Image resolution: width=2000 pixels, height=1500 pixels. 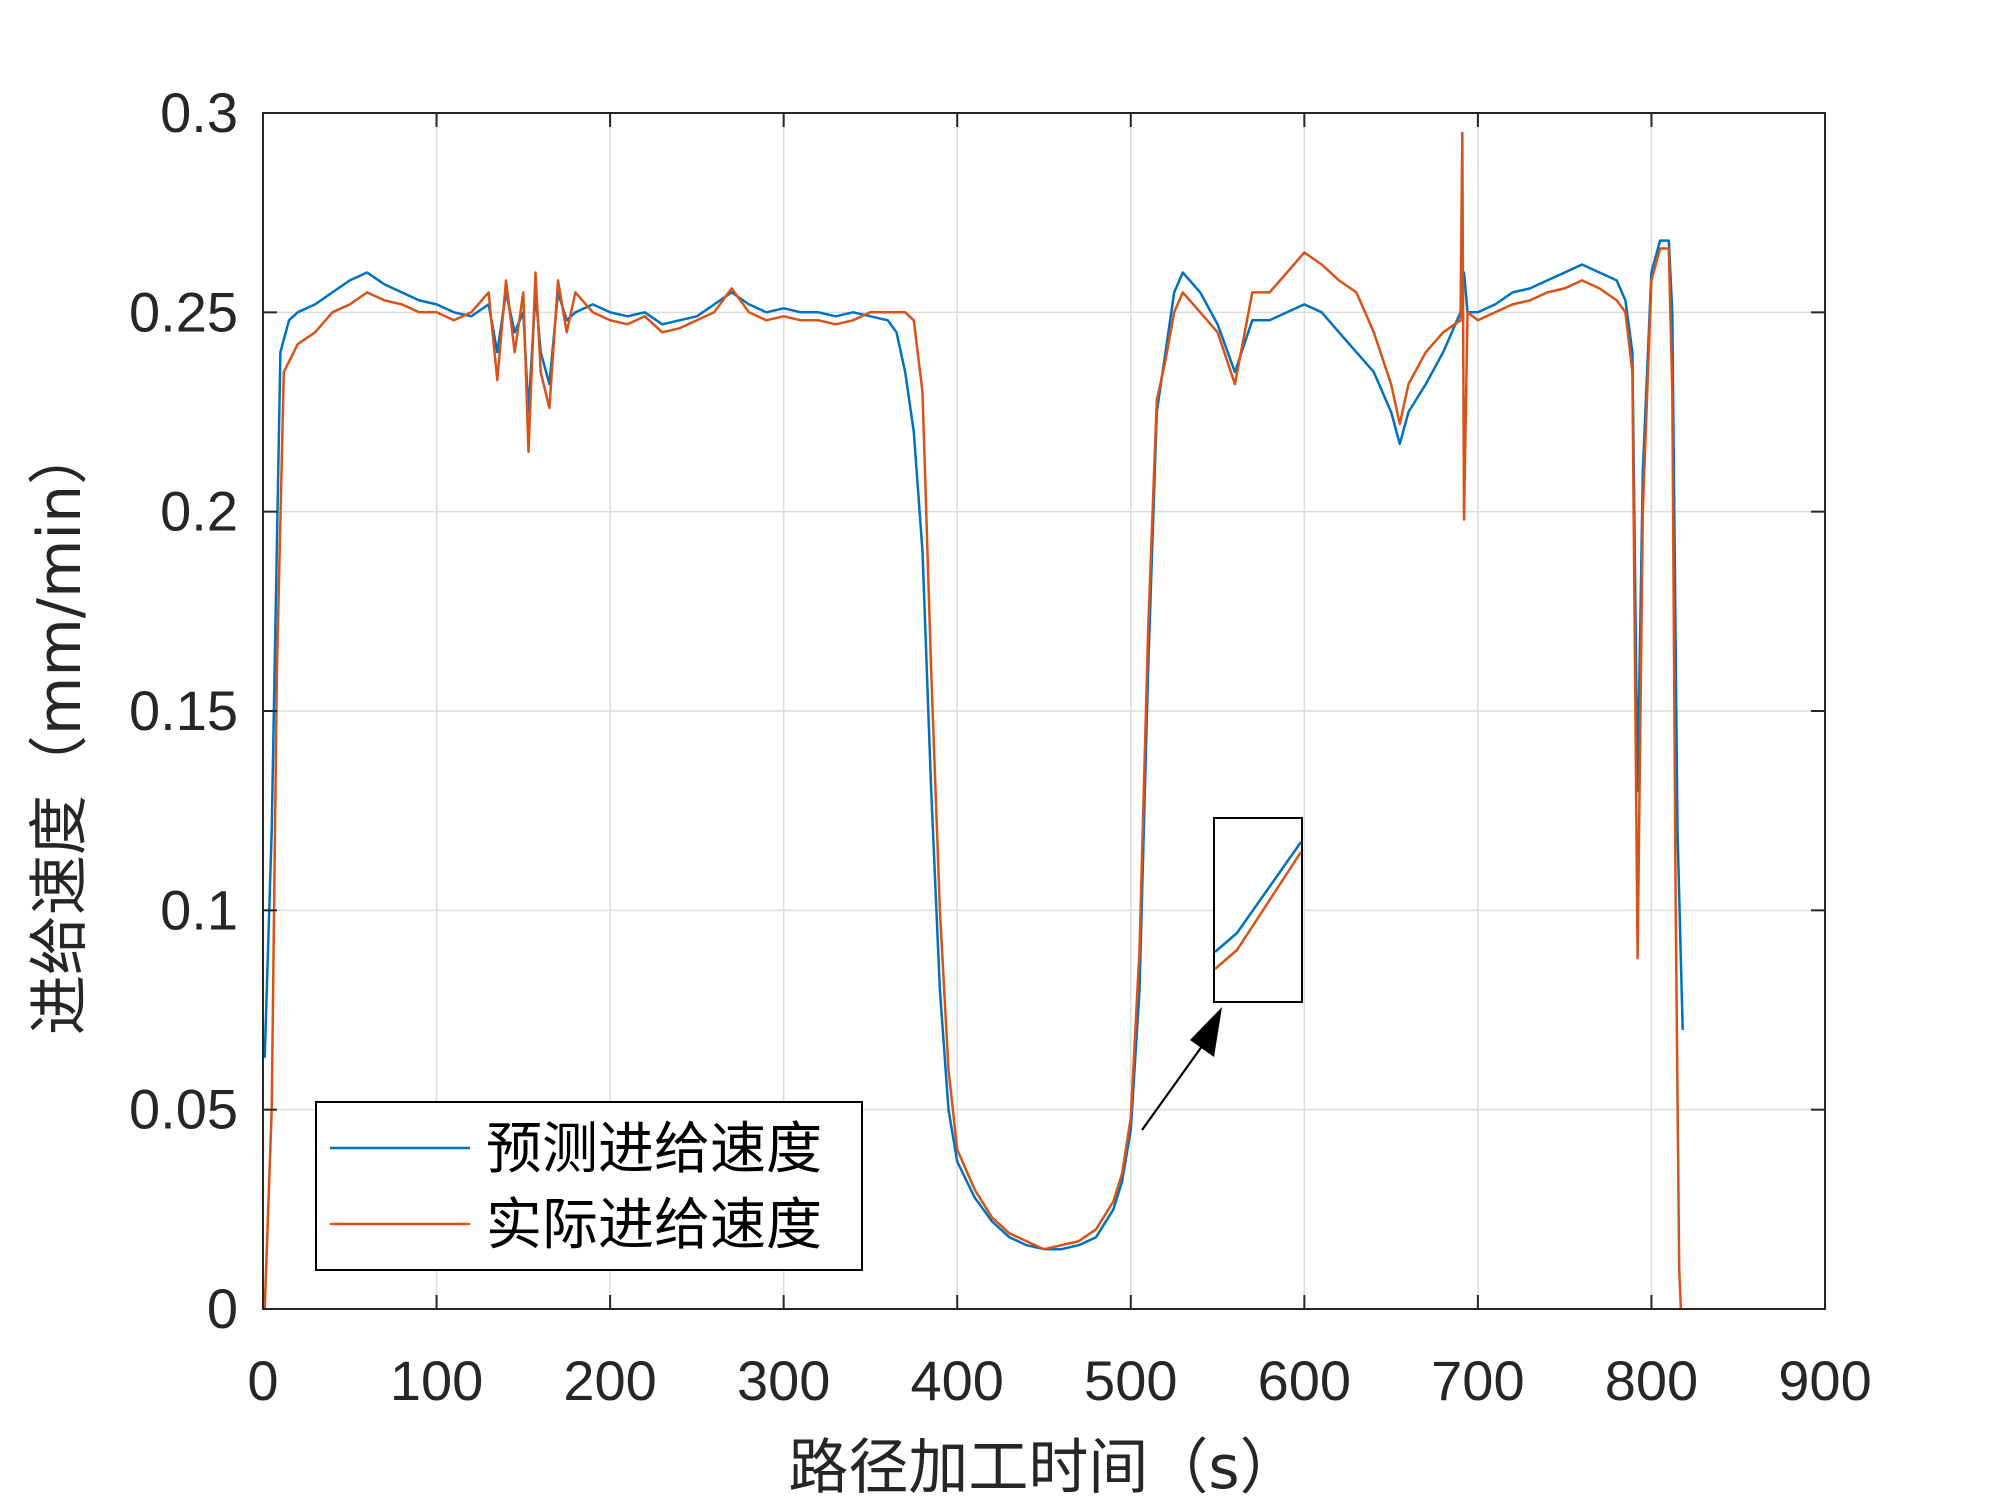 What do you see at coordinates (222, 1308) in the screenshot?
I see `y-tick-label: 0` at bounding box center [222, 1308].